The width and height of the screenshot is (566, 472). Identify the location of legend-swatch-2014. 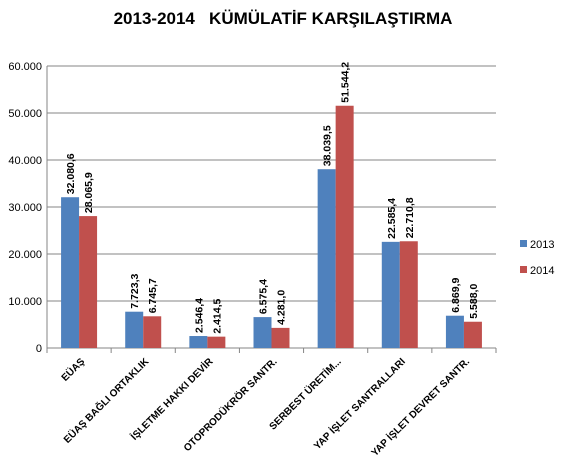
(523, 269).